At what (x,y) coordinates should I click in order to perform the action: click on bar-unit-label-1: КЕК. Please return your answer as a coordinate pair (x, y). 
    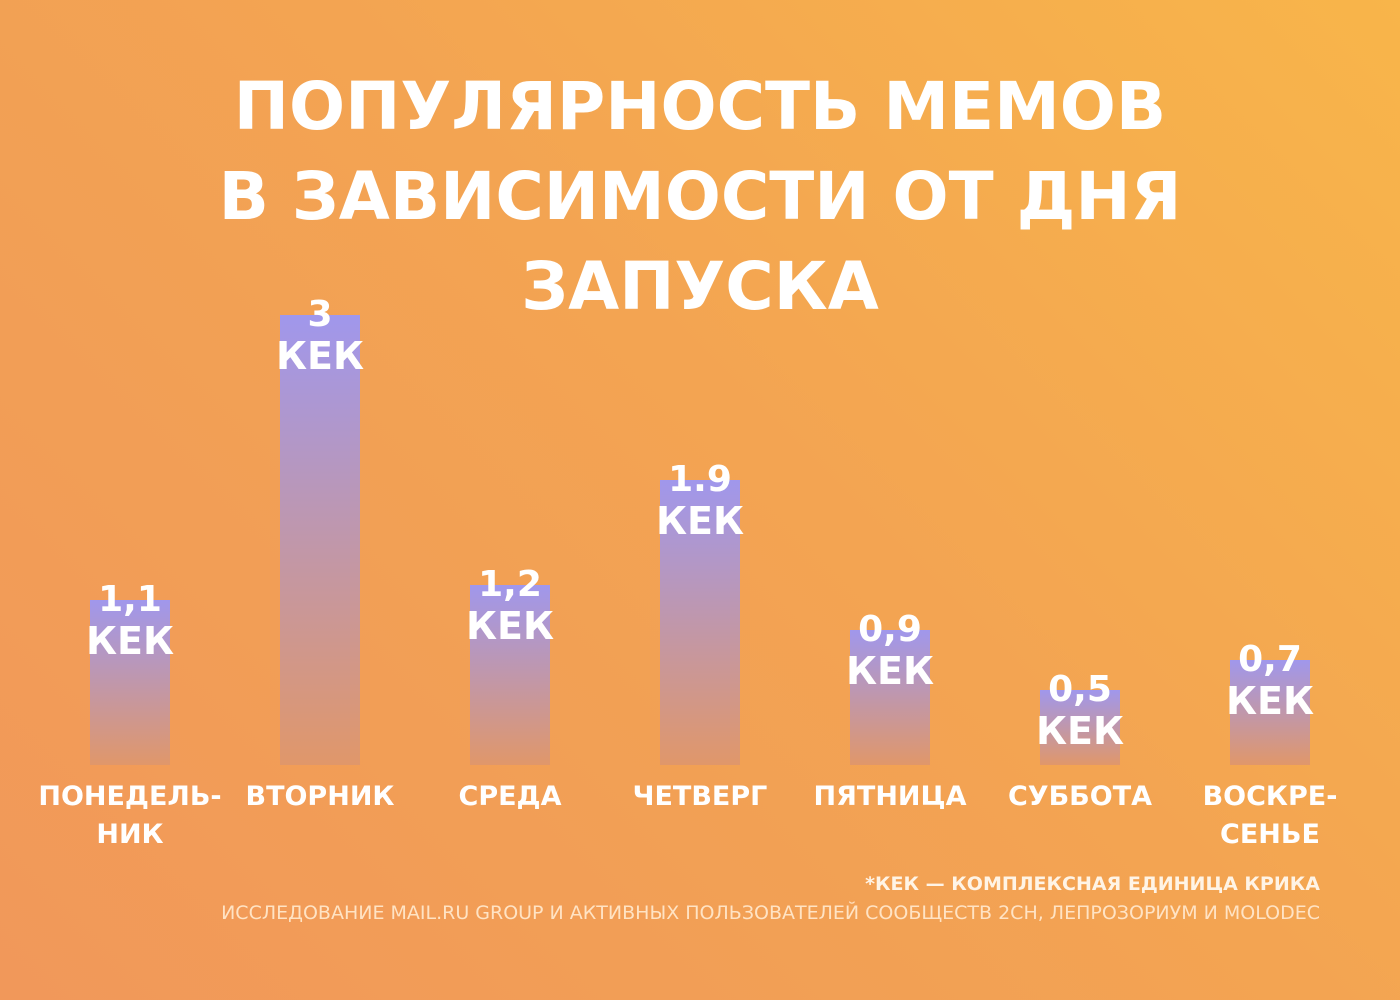
    Looking at the image, I should click on (130, 641).